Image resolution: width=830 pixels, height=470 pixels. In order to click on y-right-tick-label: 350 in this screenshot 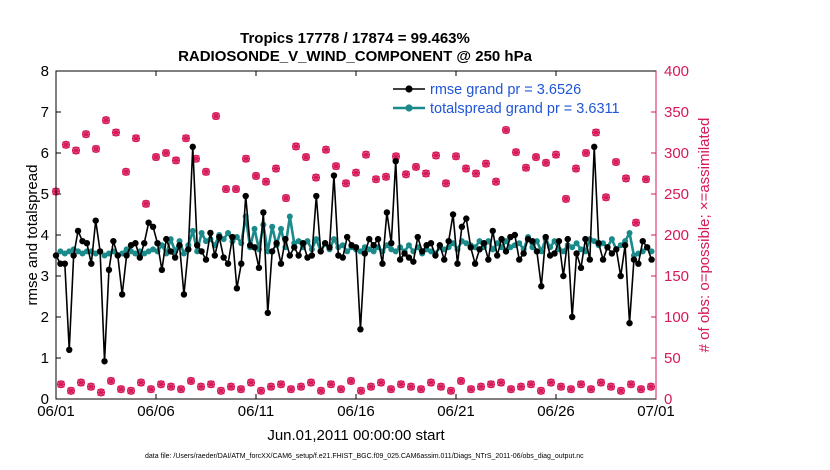, I will do `click(676, 112)`.